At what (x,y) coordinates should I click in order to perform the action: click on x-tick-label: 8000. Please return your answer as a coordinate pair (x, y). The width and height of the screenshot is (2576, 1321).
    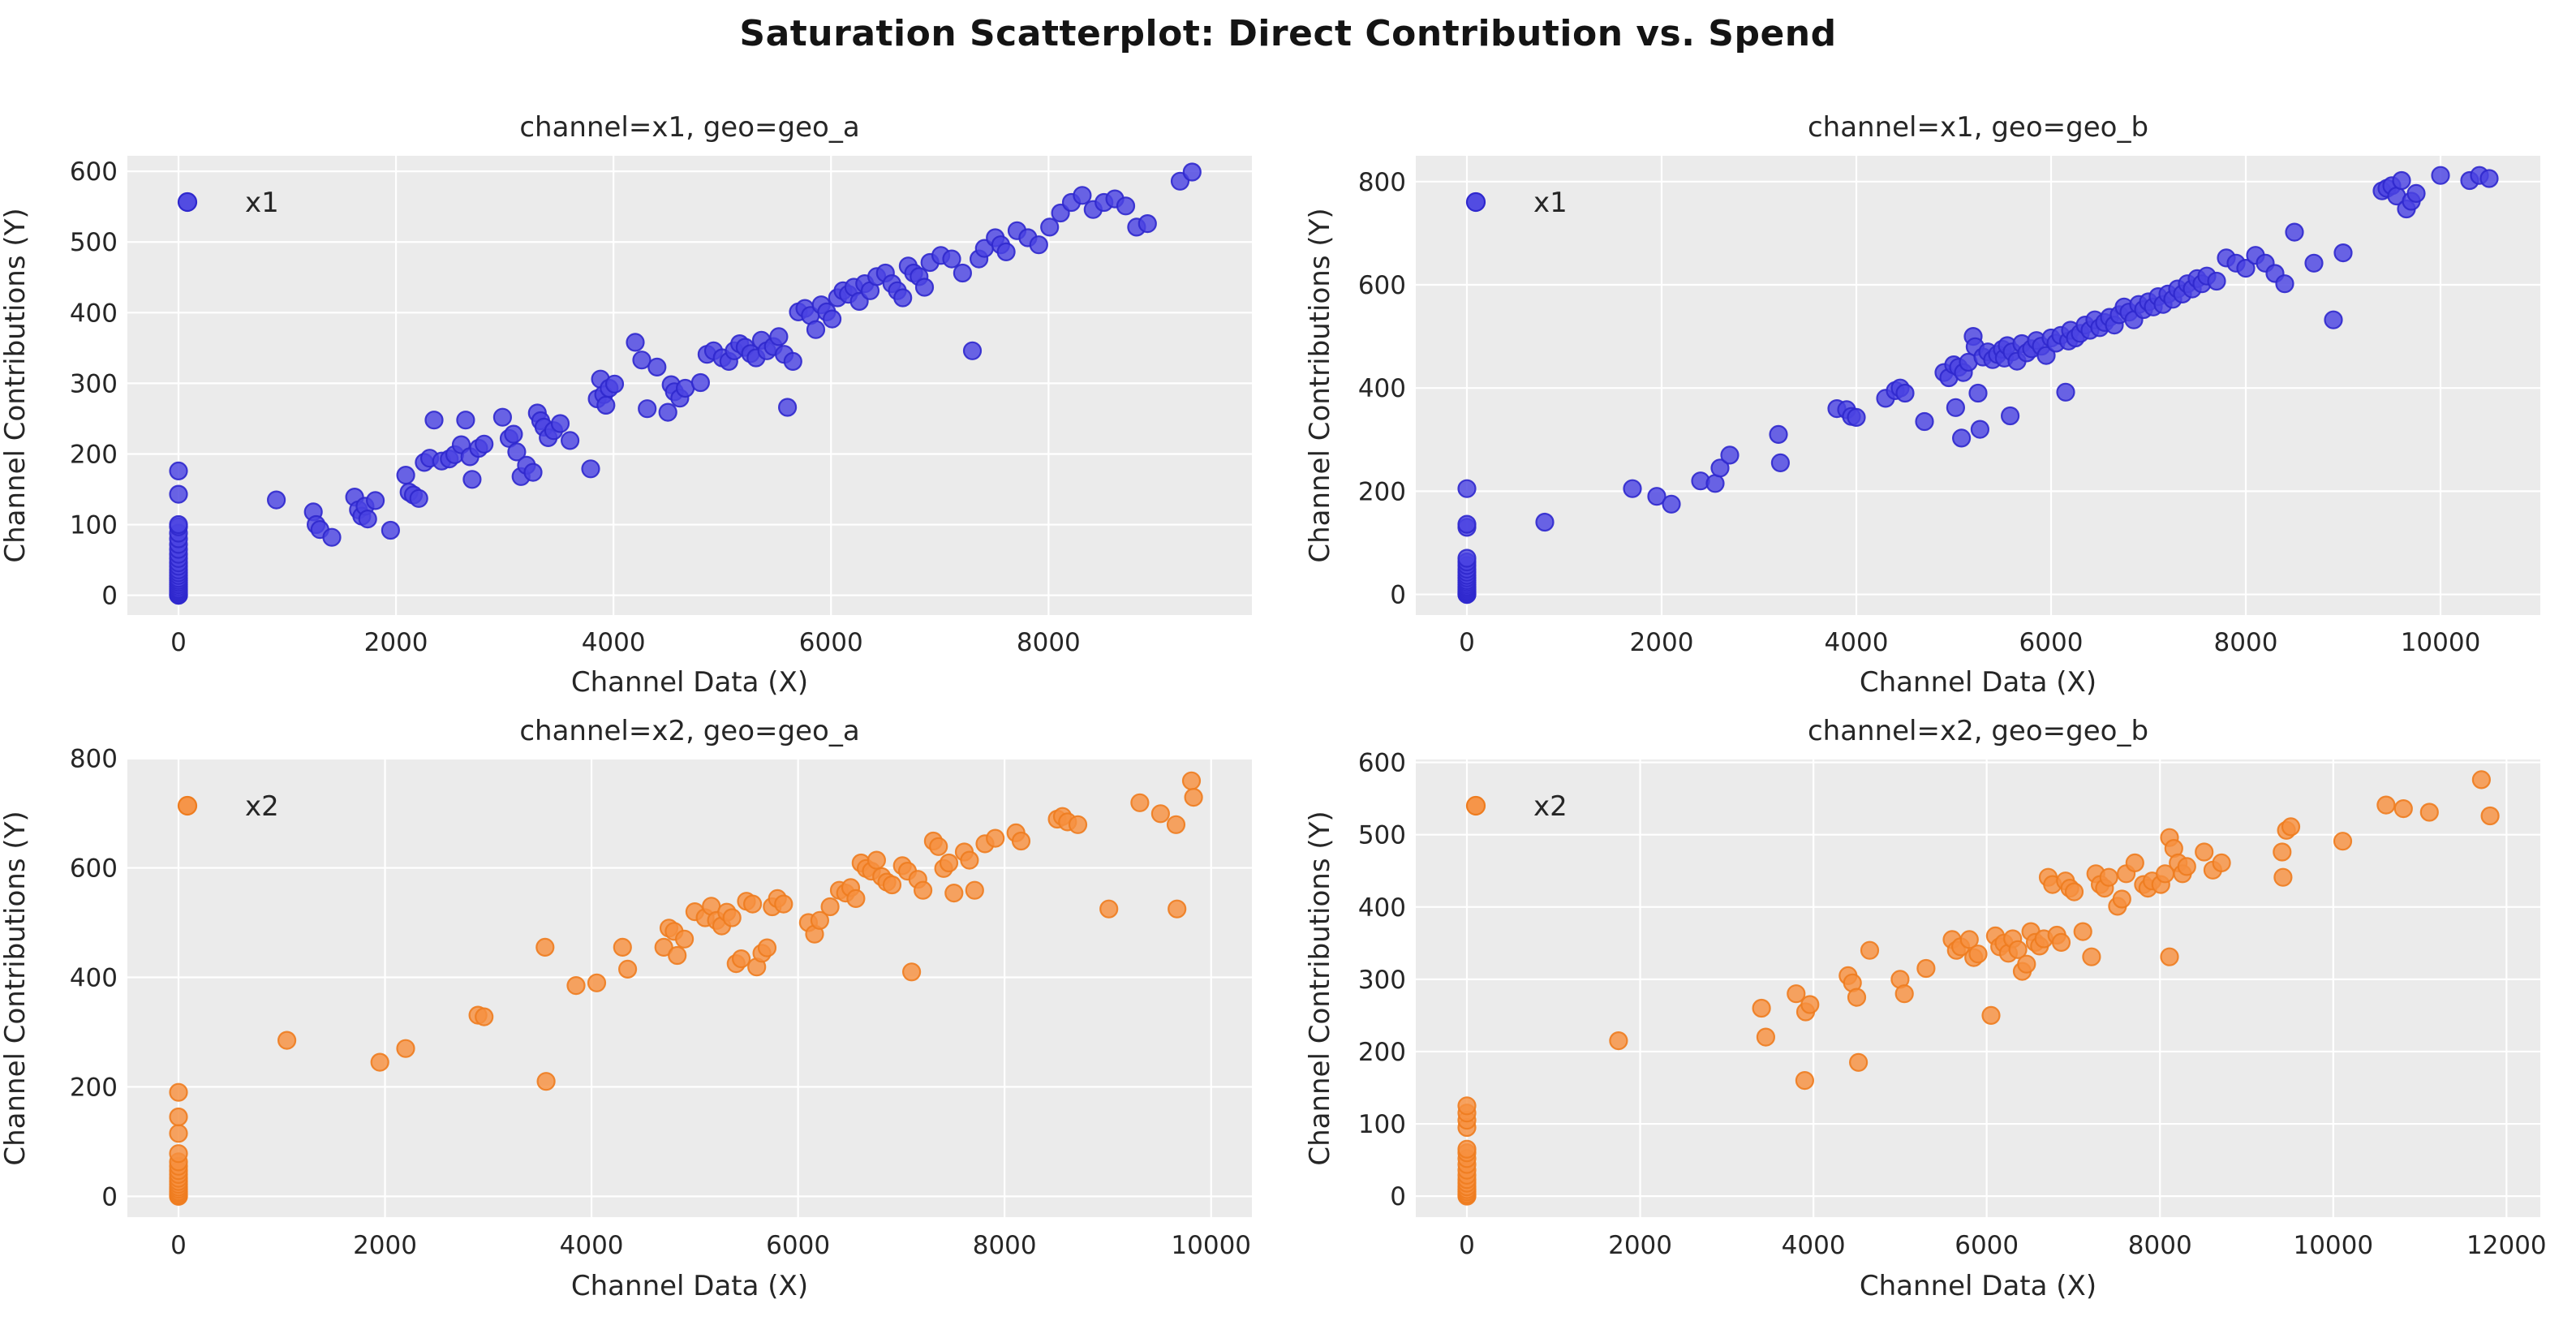
    Looking at the image, I should click on (2246, 642).